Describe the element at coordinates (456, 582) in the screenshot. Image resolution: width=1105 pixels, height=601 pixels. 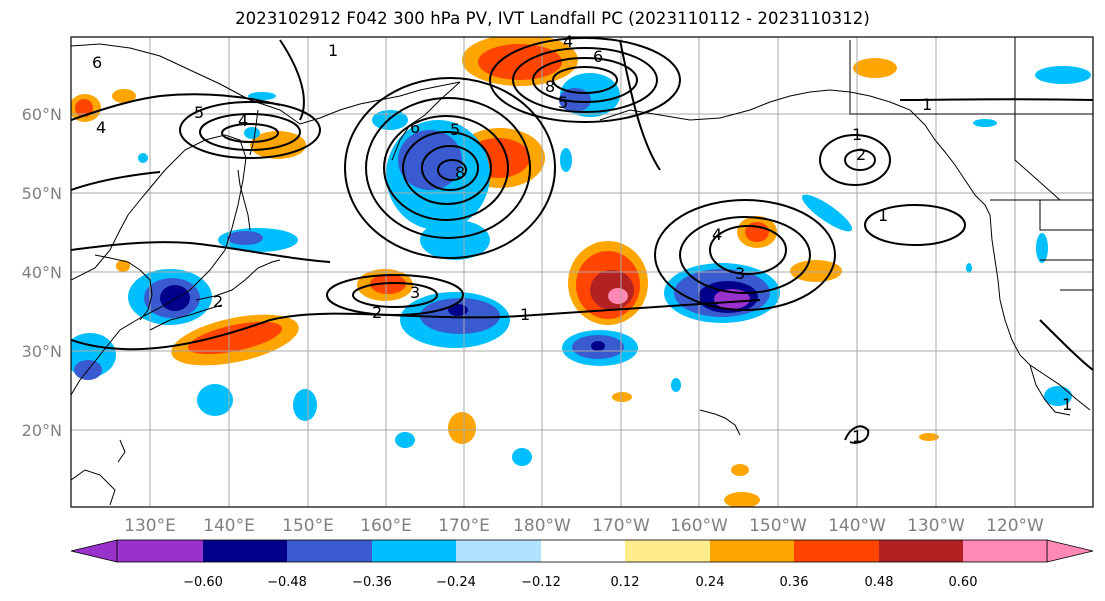
I see `colorbar-tick-label: −0.24` at that location.